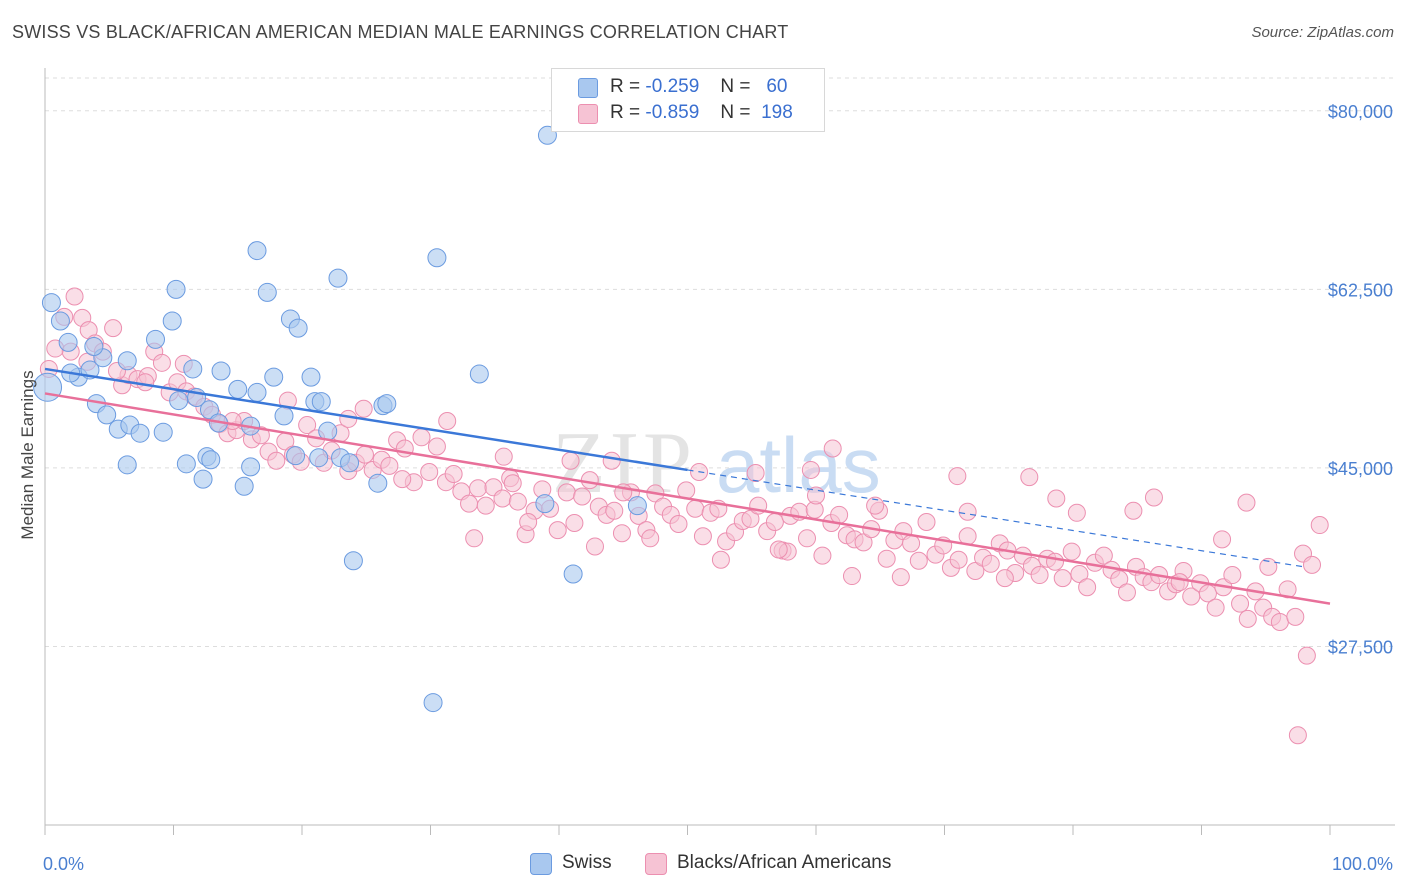 This screenshot has height=892, width=1406. What do you see at coordinates (1360, 112) in the screenshot?
I see `y-tick-label: $80,000` at bounding box center [1360, 112].